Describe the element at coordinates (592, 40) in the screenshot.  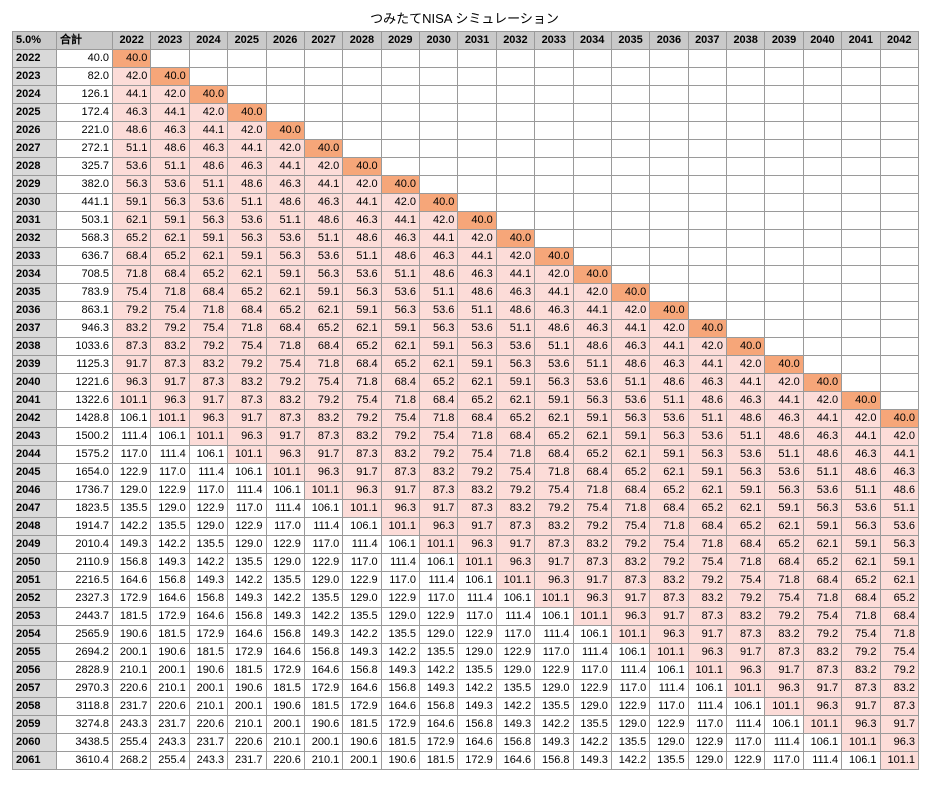
I see `column-header: 2034` at that location.